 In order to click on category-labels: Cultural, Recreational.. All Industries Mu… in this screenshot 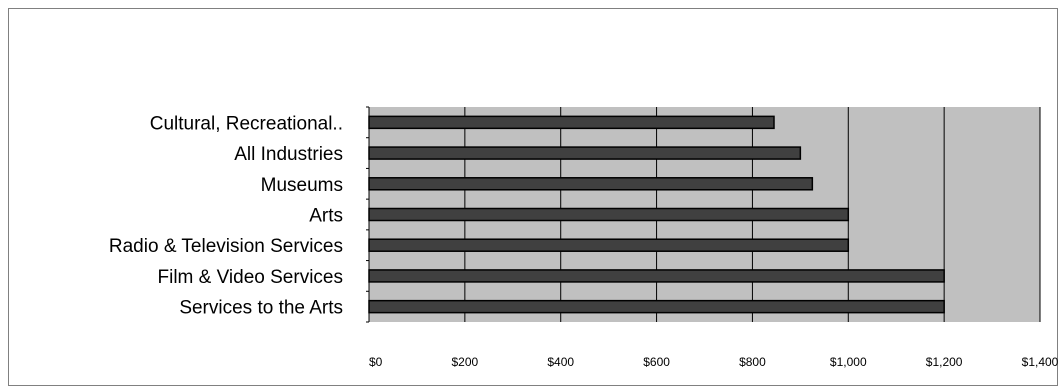, I will do `click(226, 215)`.